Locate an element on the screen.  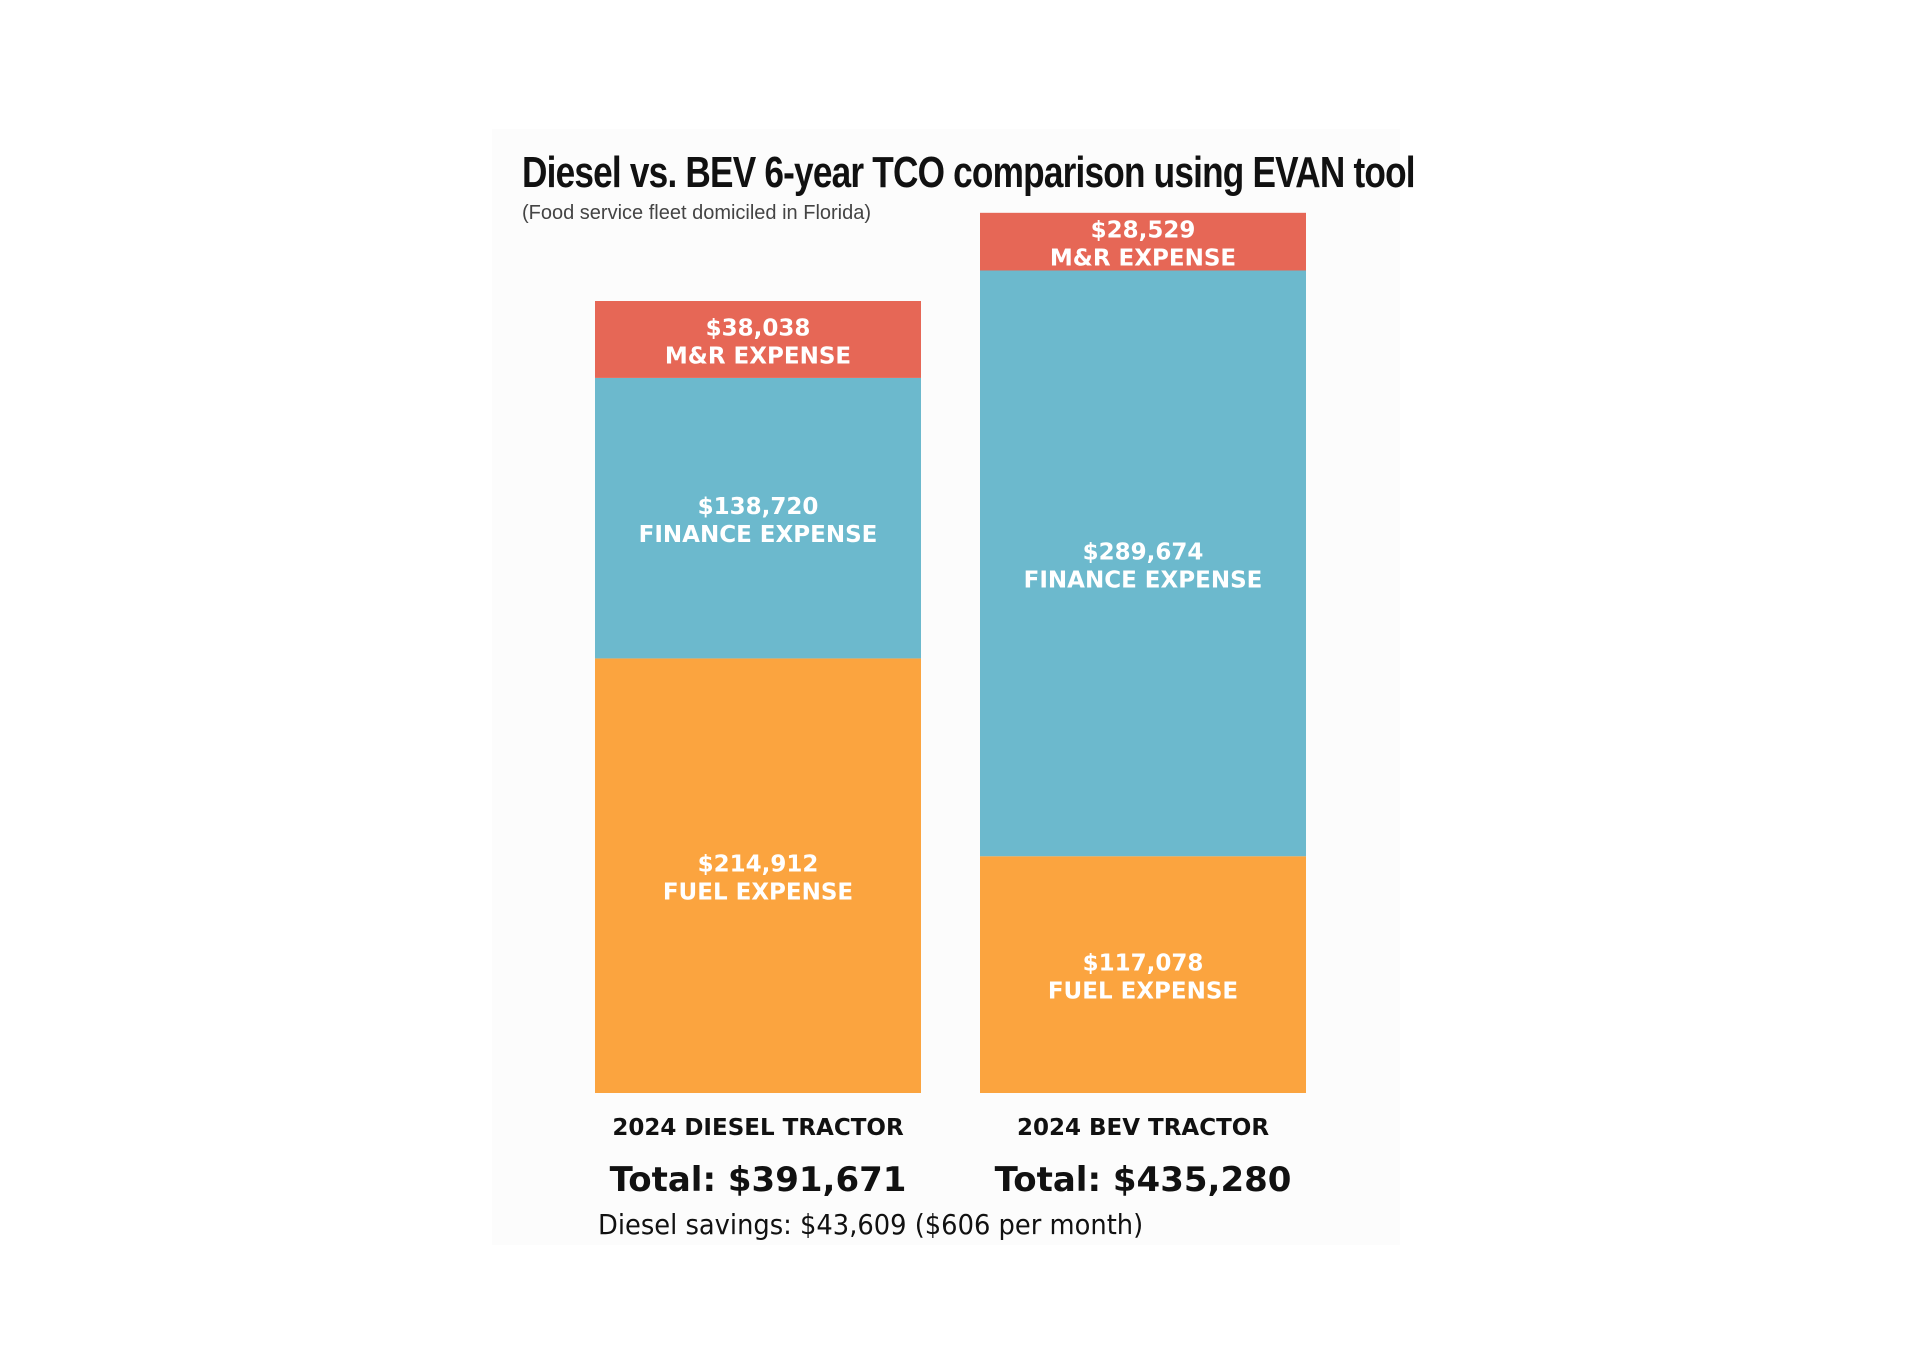
savings-note: Diesel savings: $43,609 ($606 per month) is located at coordinates (871, 1224).